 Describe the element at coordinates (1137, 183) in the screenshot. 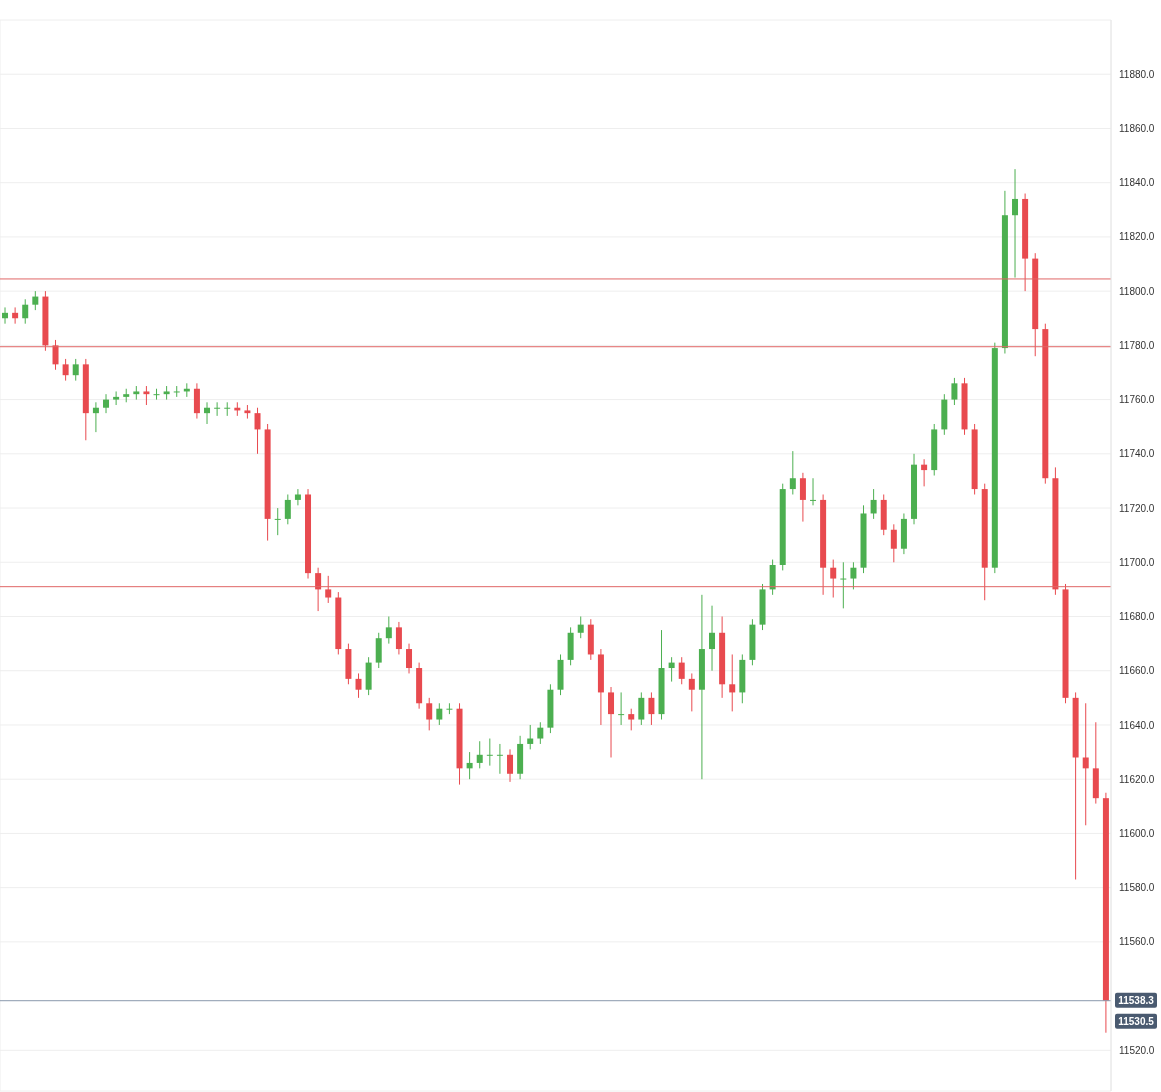

I see `y-tick-label: 11840.0` at that location.